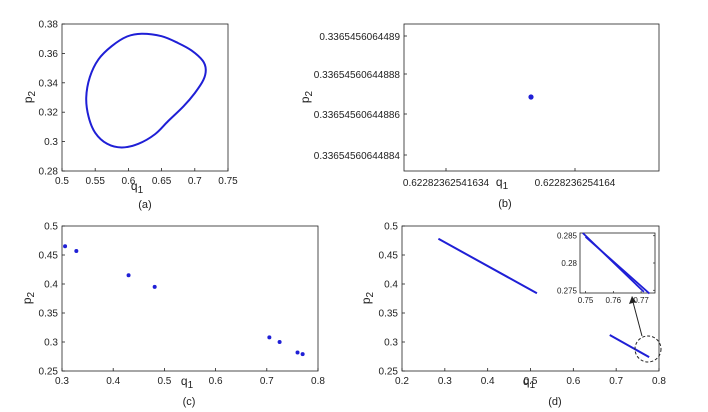 This screenshot has height=412, width=708. I want to click on panel-d-zoom-arrow, so click(637, 319).